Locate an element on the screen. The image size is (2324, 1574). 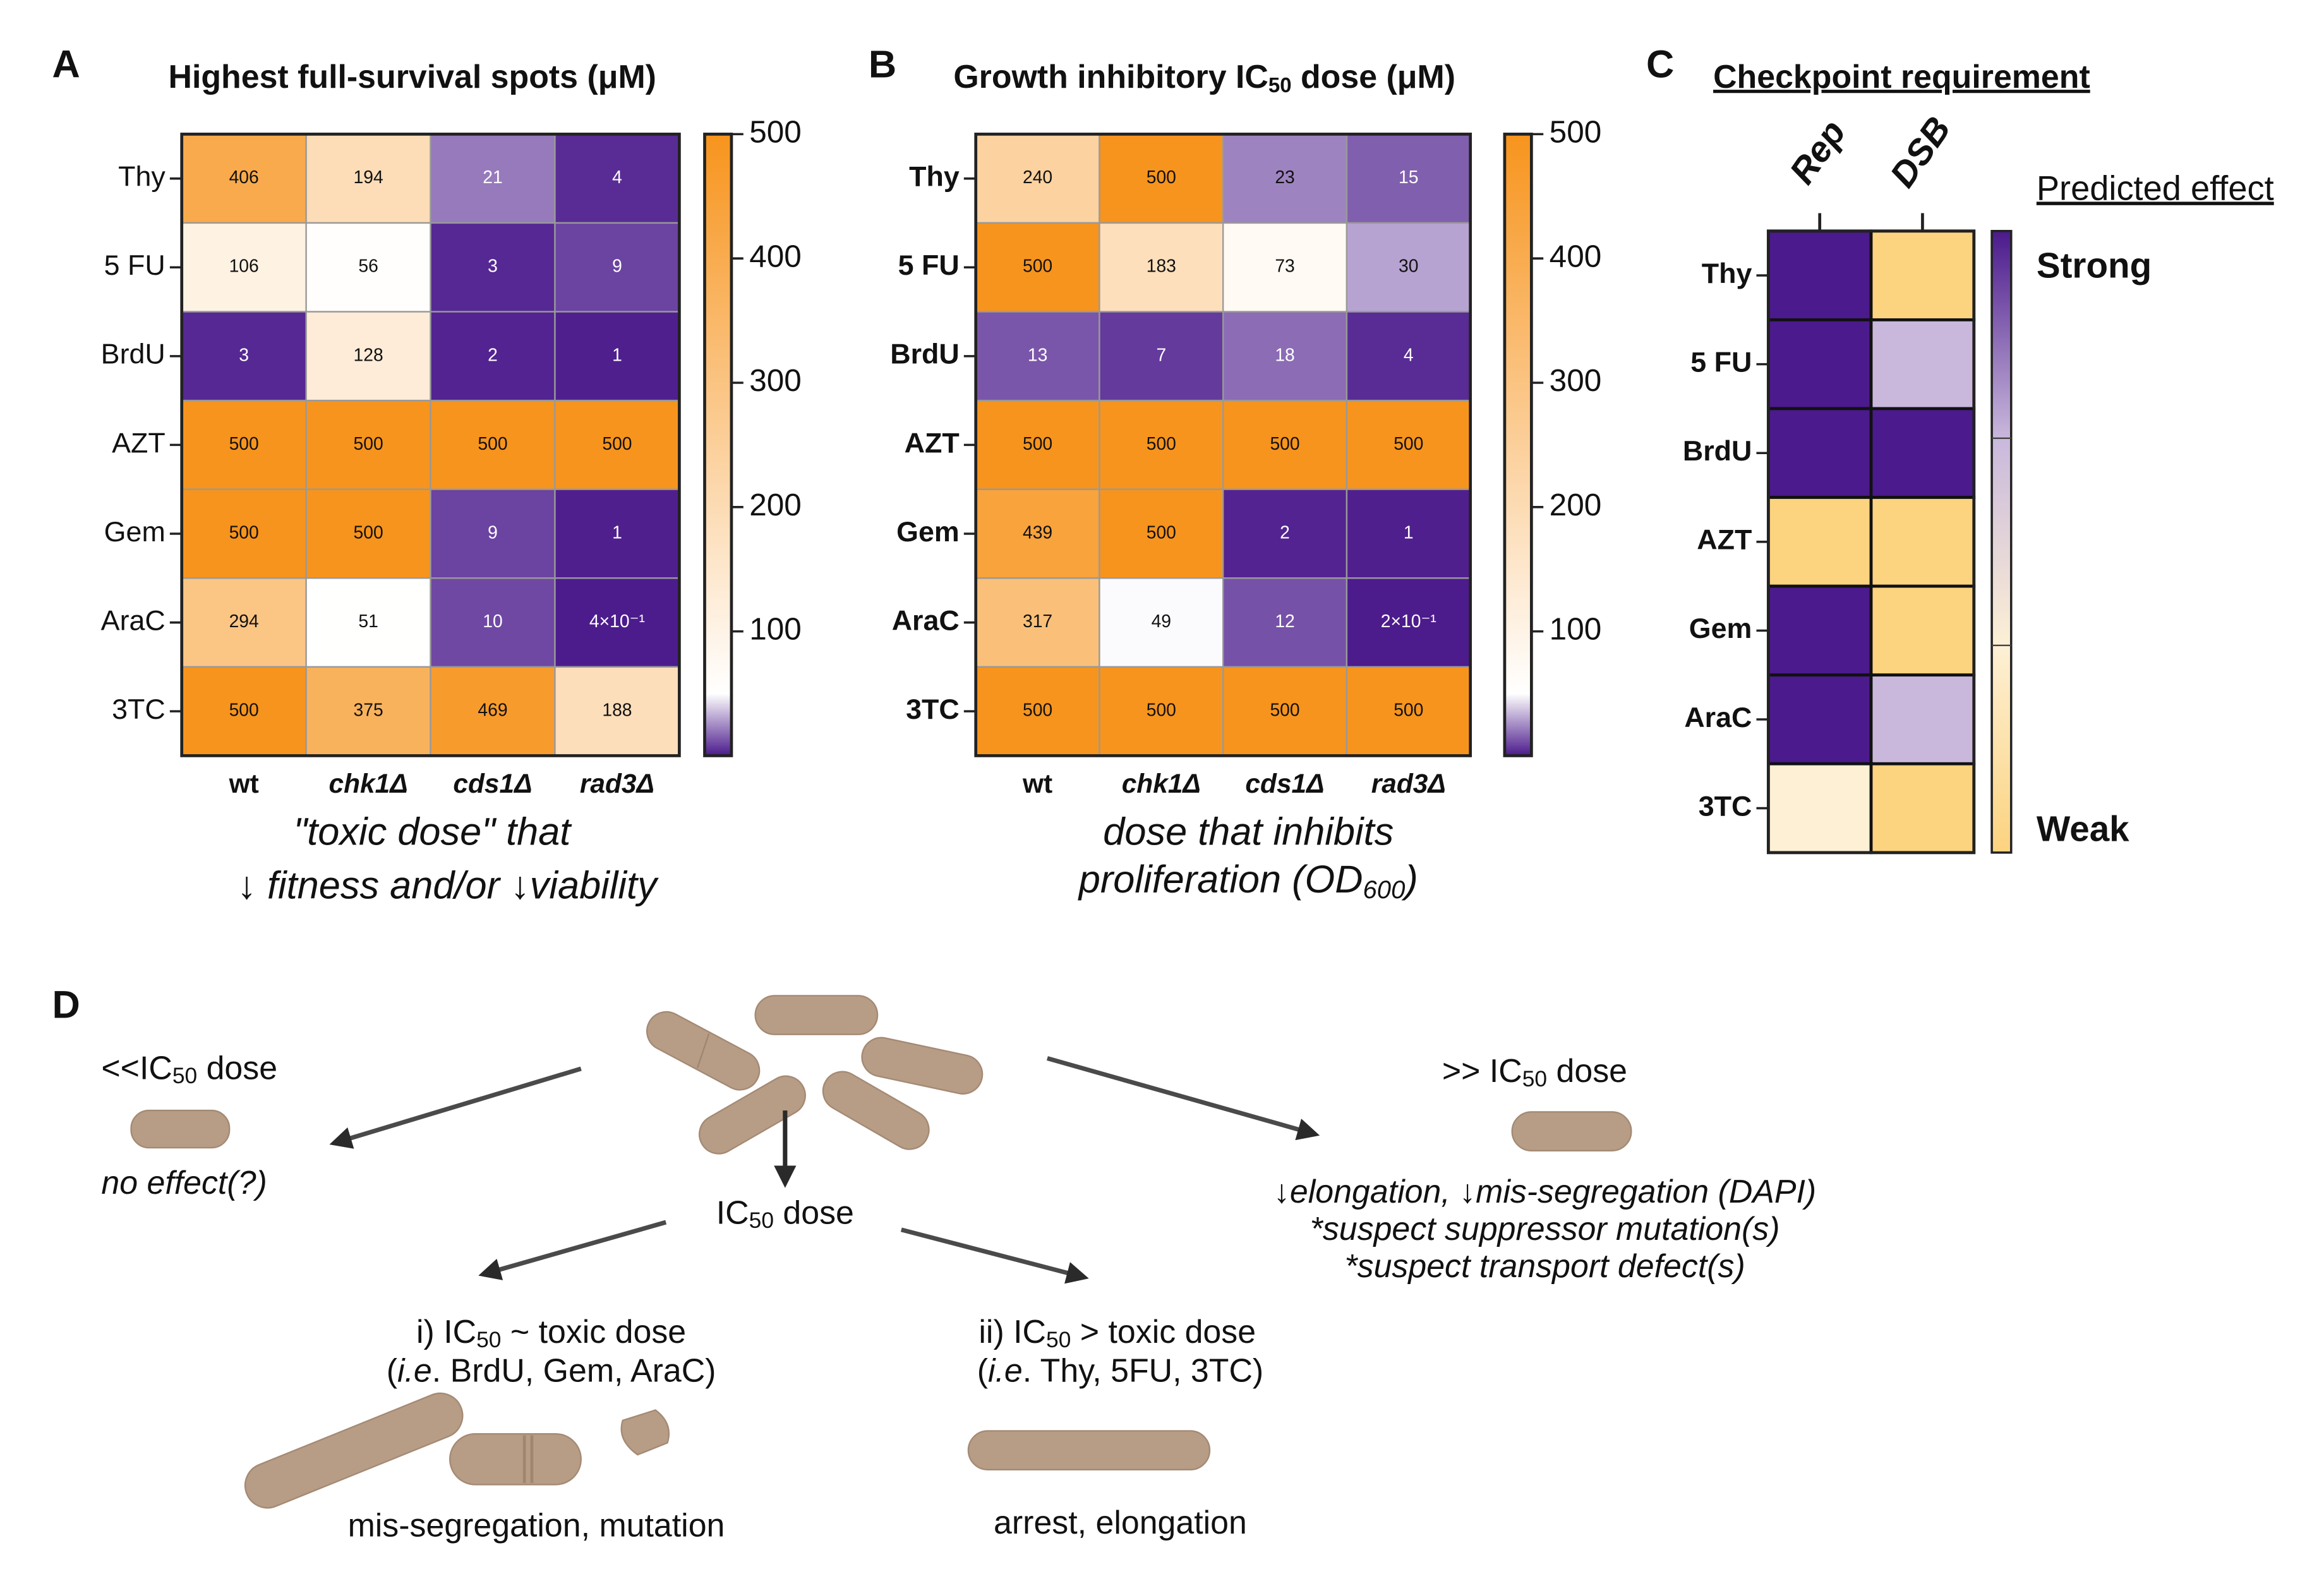
row-label: 3TC is located at coordinates (933, 709).